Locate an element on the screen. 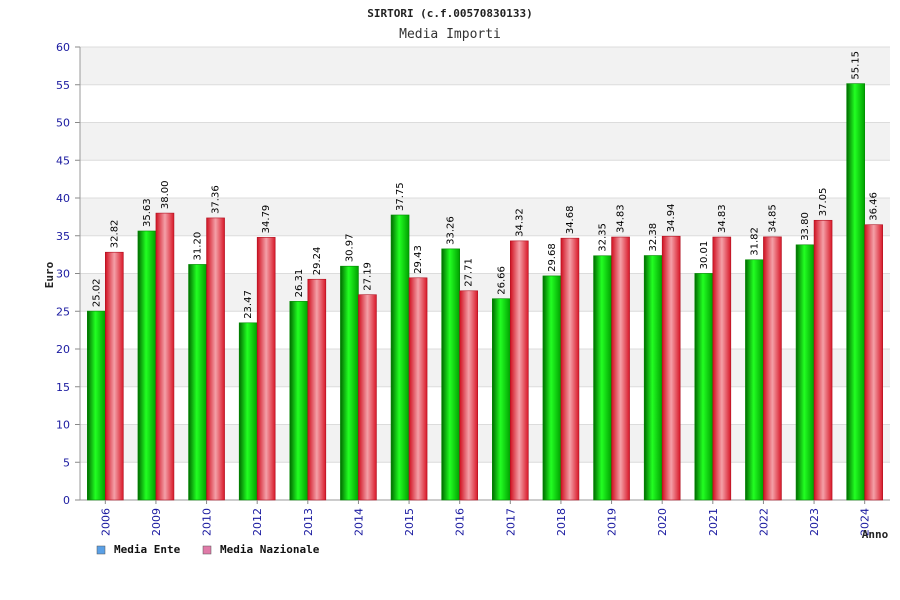  data-label: 32.38 is located at coordinates (653, 237).